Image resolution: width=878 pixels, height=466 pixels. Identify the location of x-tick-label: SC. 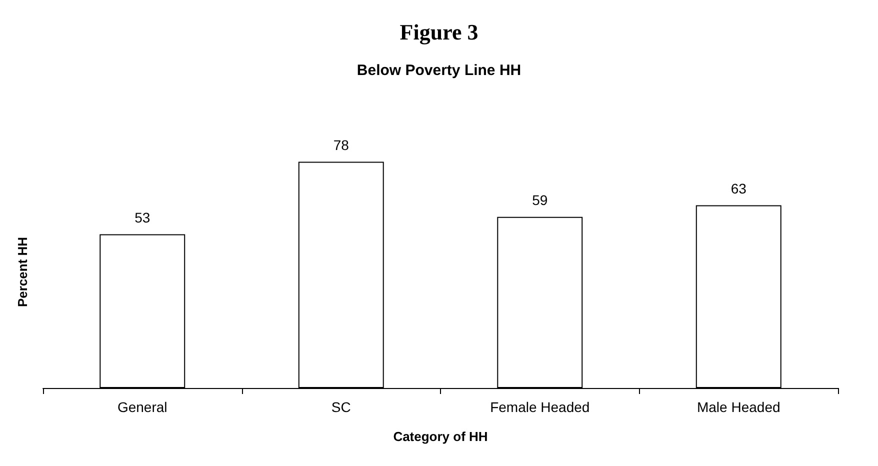
(341, 407).